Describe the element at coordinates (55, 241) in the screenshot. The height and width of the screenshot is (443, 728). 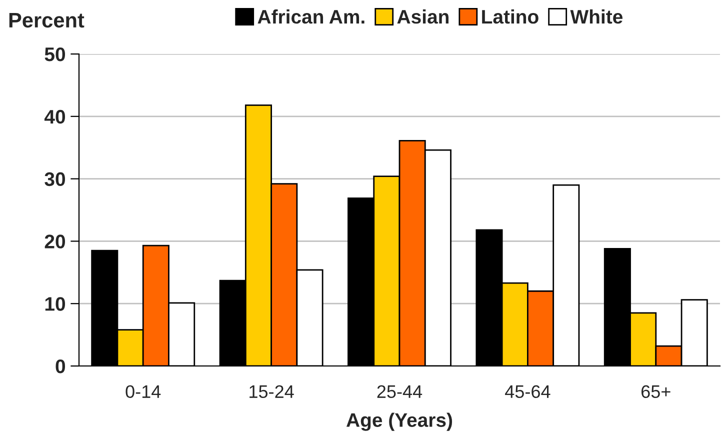
I see `y-tick-label: 20` at that location.